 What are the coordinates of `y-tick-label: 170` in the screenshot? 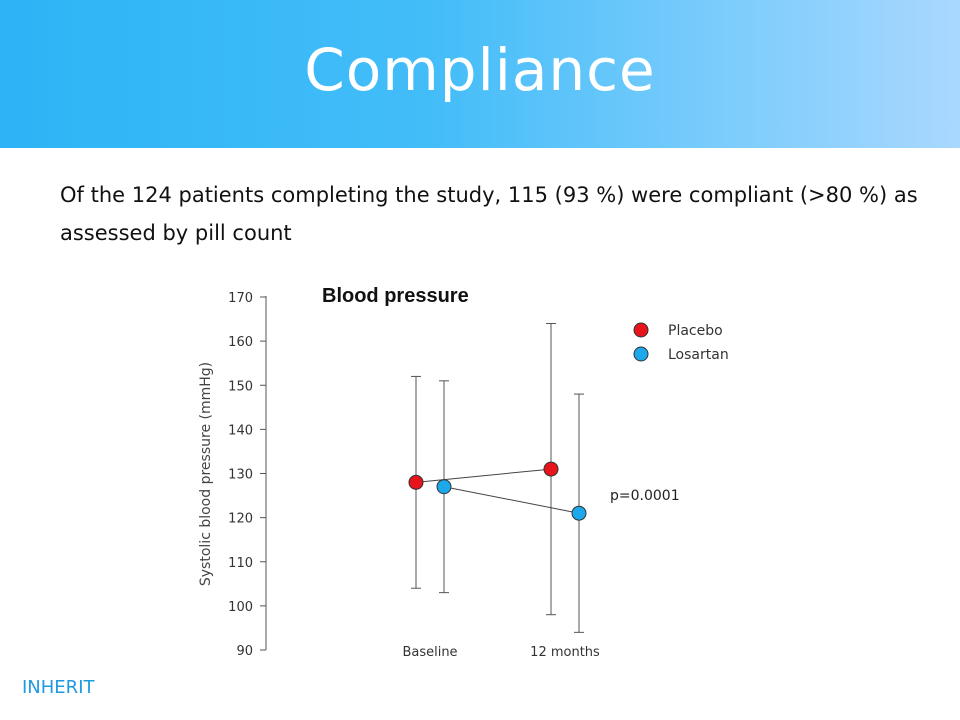 It's located at (240, 298).